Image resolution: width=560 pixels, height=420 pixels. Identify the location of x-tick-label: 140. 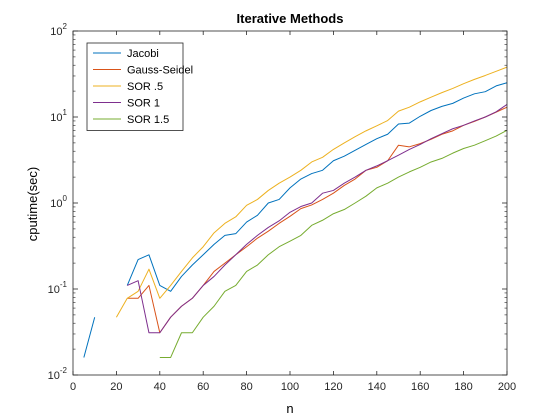
(377, 387).